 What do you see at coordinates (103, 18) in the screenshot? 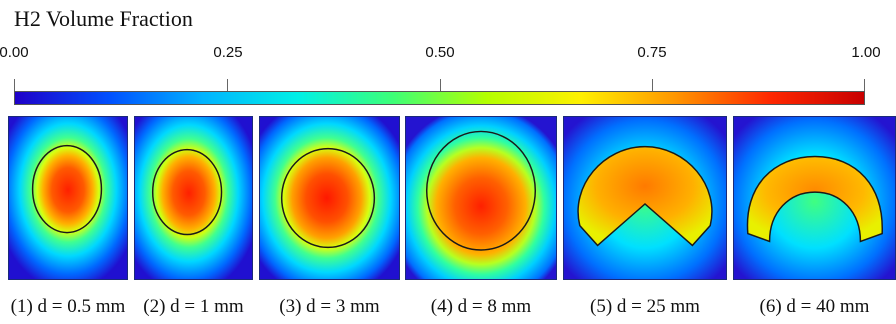
I see `legend-title: H2 Volume Fraction` at bounding box center [103, 18].